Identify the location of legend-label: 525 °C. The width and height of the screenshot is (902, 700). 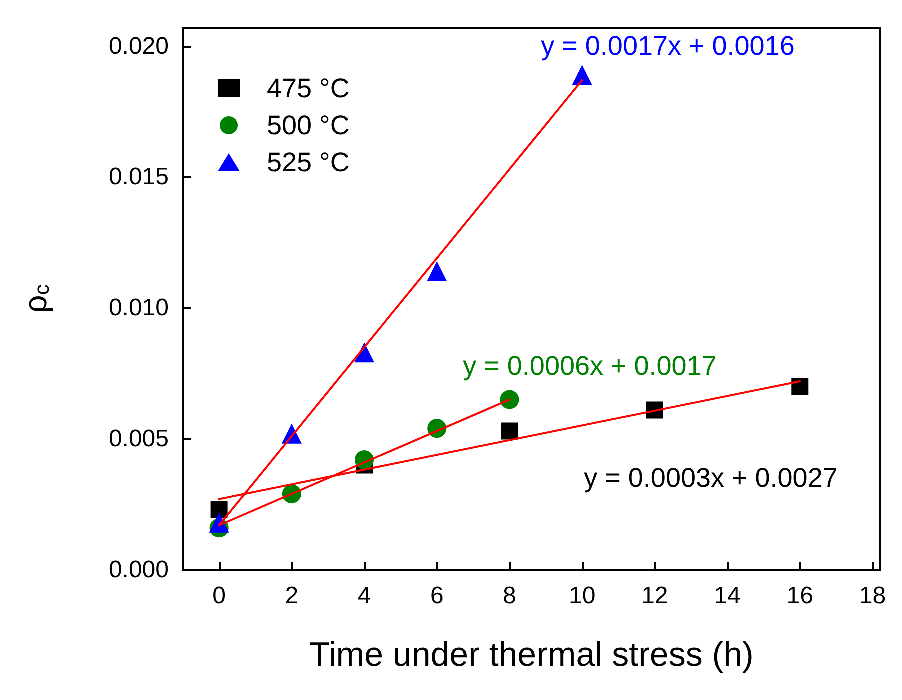
(308, 163).